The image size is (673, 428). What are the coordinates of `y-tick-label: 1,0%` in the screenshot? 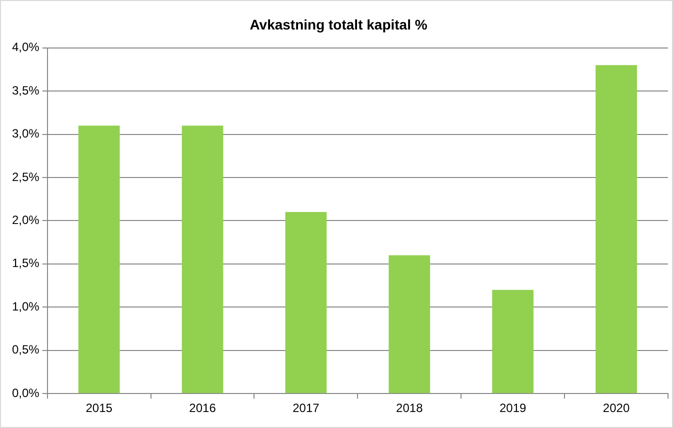 It's located at (26, 306).